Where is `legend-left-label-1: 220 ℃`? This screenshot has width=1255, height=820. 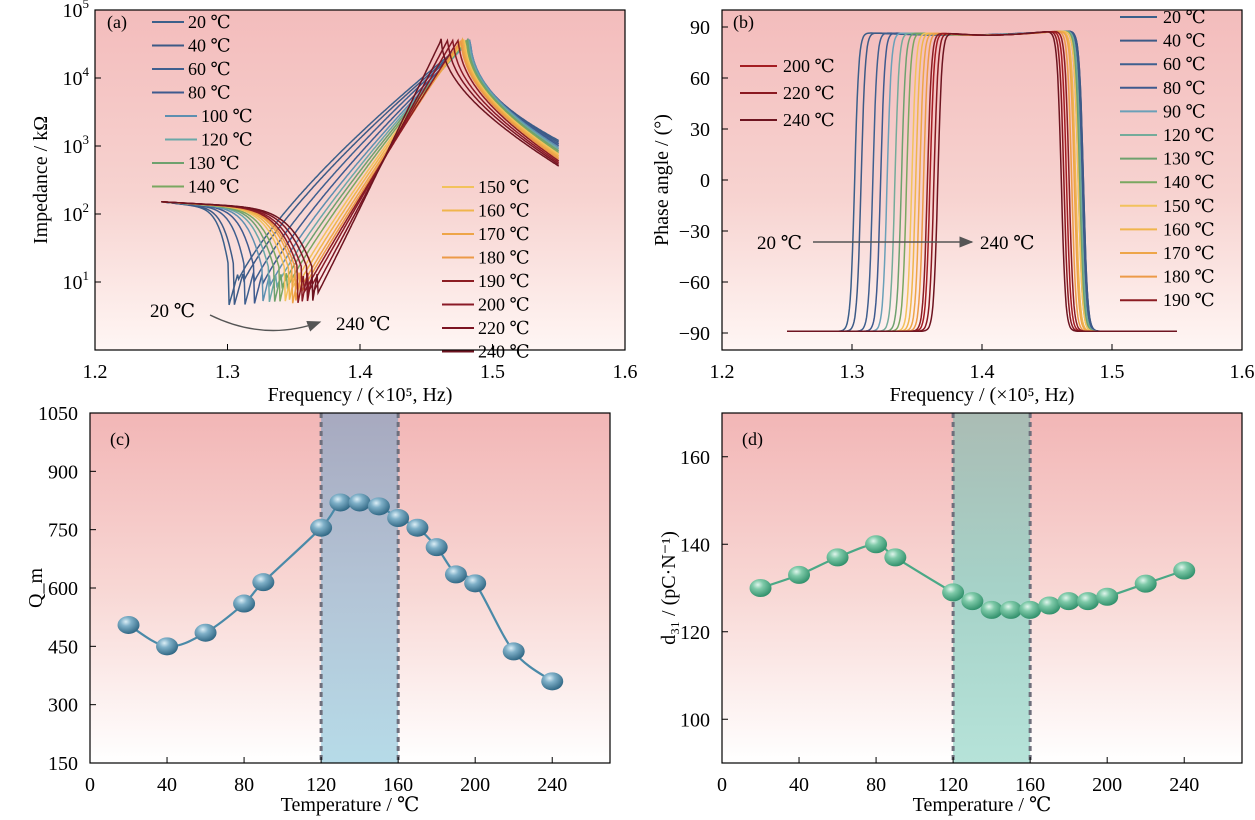 legend-left-label-1: 220 ℃ is located at coordinates (809, 93).